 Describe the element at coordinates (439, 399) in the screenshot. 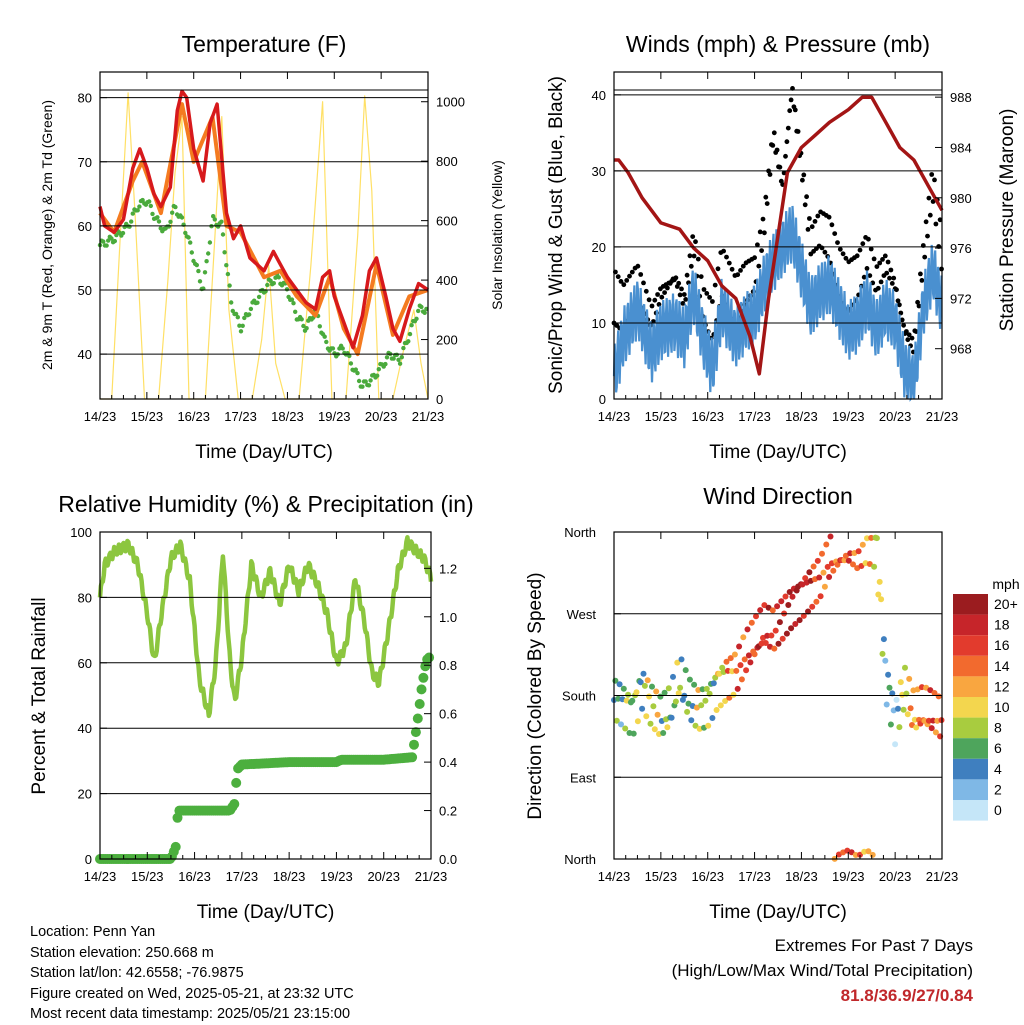

I see `temp-y2-tick-label: 0` at that location.